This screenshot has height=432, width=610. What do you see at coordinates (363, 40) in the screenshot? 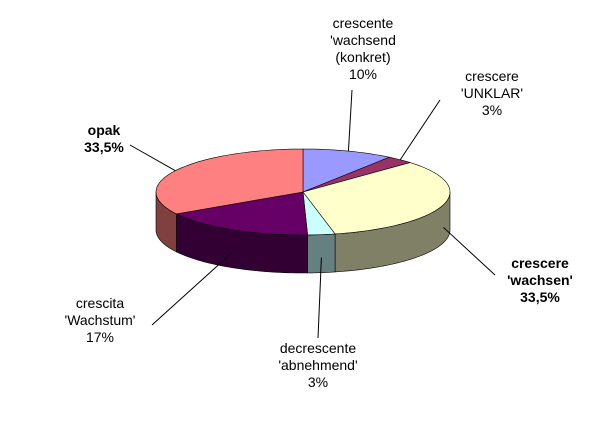
I see `category-label: crescente 'wachsend (konkret)` at bounding box center [363, 40].